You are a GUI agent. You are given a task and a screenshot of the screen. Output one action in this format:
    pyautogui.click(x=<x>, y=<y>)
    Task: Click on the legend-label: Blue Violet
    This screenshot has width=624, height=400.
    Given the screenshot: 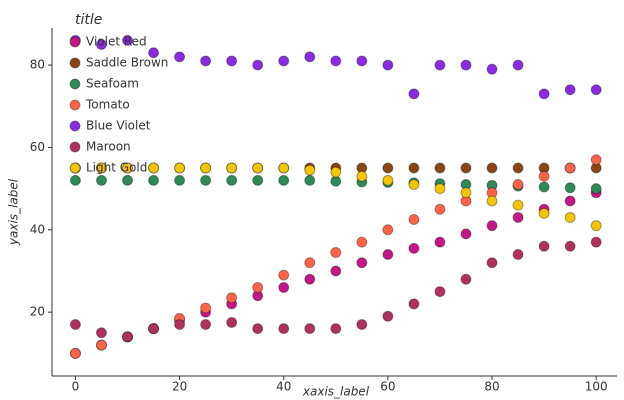 What is the action you would take?
    pyautogui.click(x=118, y=126)
    